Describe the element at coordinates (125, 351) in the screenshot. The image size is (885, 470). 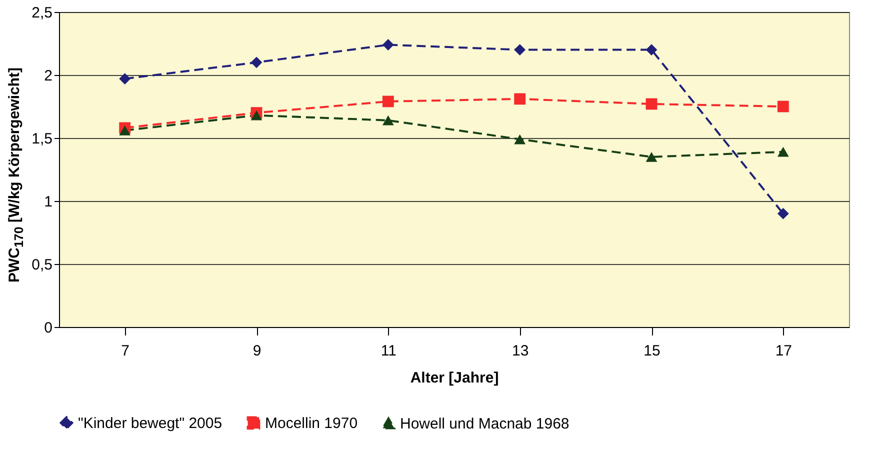
I see `x-tick-label: 7` at that location.